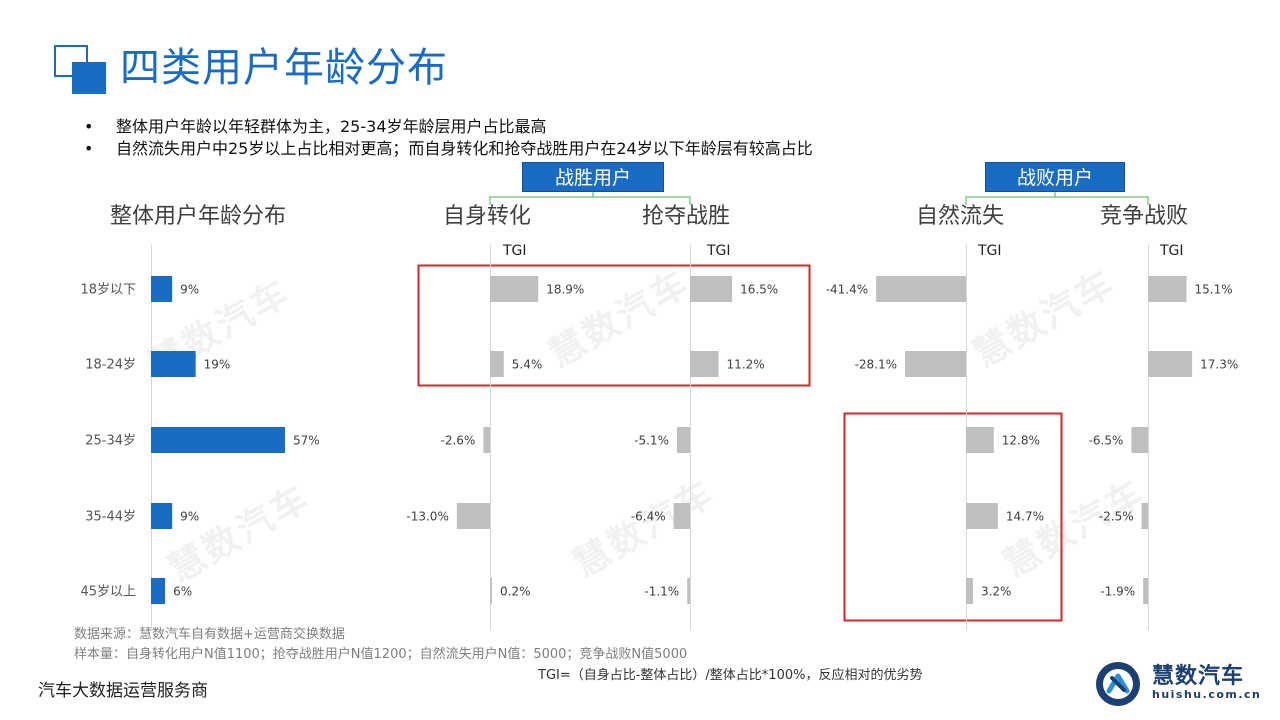 The height and width of the screenshot is (720, 1280). I want to click on natural-tgi-label: TGI, so click(989, 251).